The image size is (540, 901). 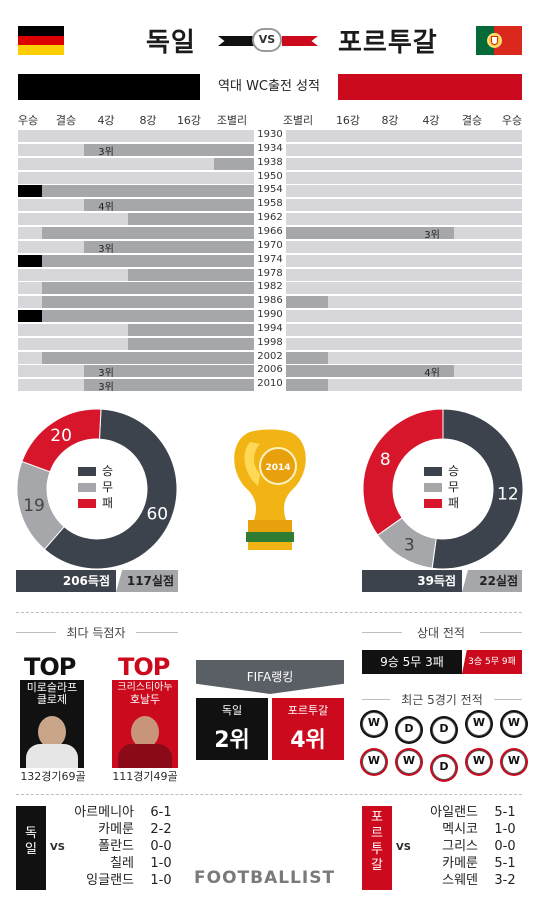 I want to click on year-label: 1990, so click(x=270, y=315).